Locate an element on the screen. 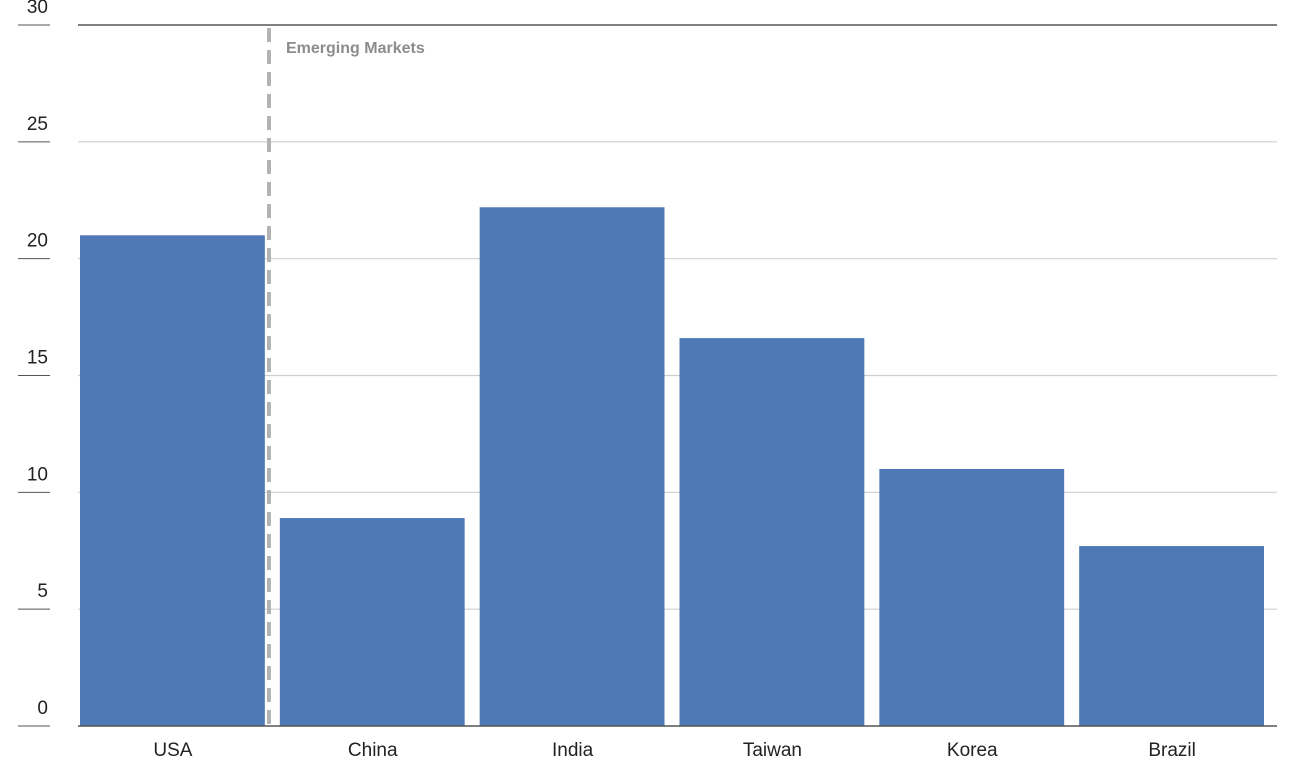  y-tick-label: 25 is located at coordinates (37, 124).